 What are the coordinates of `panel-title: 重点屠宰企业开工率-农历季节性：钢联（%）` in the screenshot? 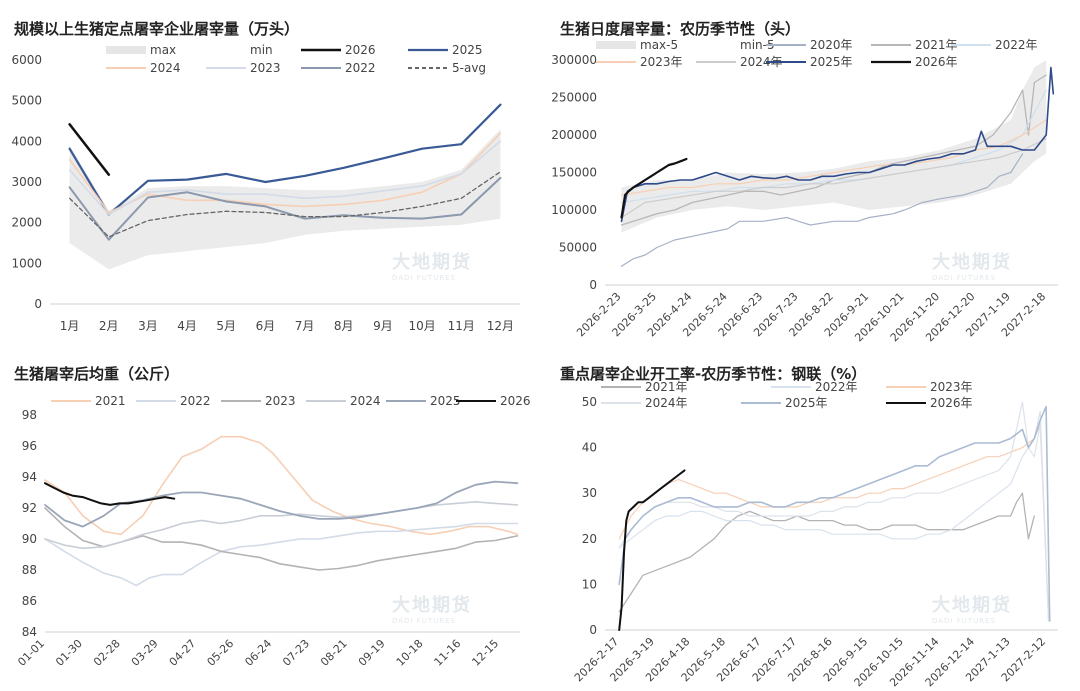 It's located at (713, 374).